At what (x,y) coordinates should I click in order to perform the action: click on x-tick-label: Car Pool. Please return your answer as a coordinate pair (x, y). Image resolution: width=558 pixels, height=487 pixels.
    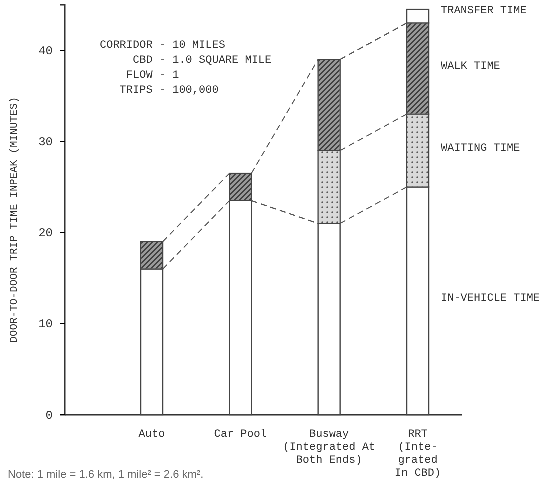
    Looking at the image, I should click on (241, 435).